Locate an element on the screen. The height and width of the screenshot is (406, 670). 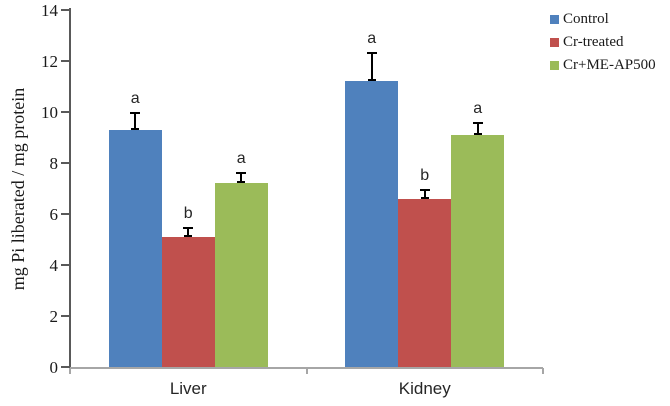
y-tick-label: 0 is located at coordinates (54, 367).